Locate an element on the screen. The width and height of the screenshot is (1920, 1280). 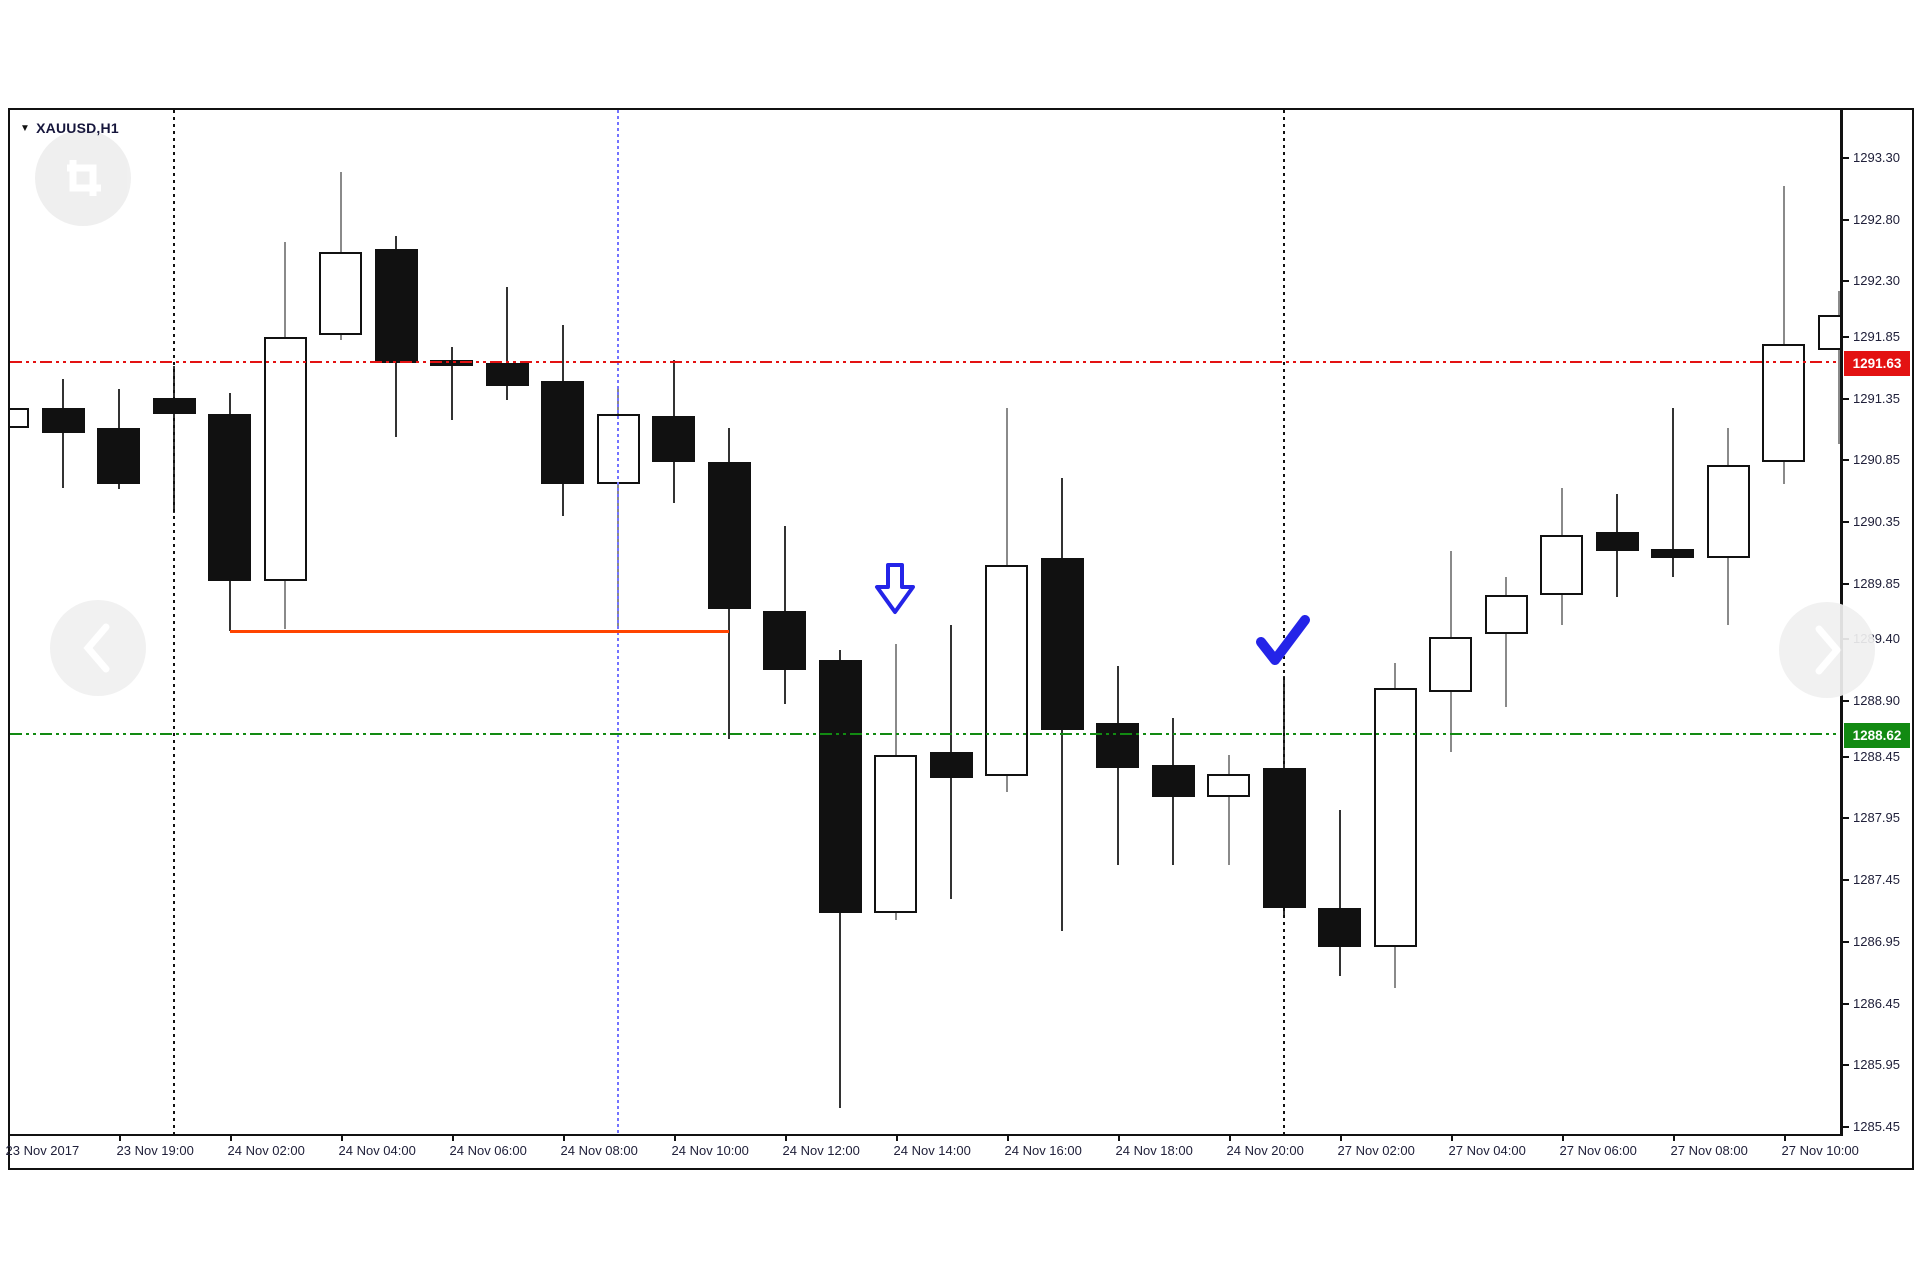
time-axis-label: 24 Nov 12:00 is located at coordinates (821, 1150).